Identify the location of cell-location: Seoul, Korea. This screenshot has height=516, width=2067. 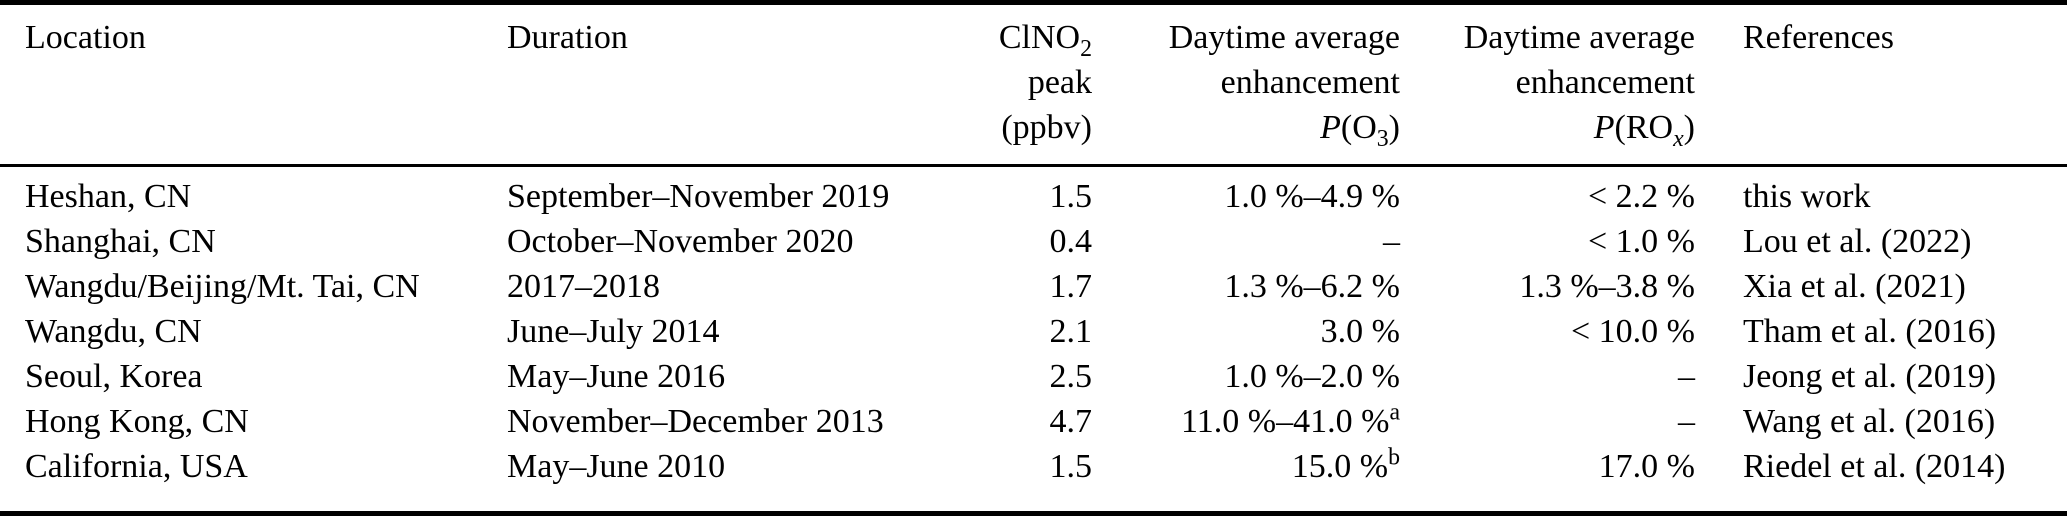
(114, 376).